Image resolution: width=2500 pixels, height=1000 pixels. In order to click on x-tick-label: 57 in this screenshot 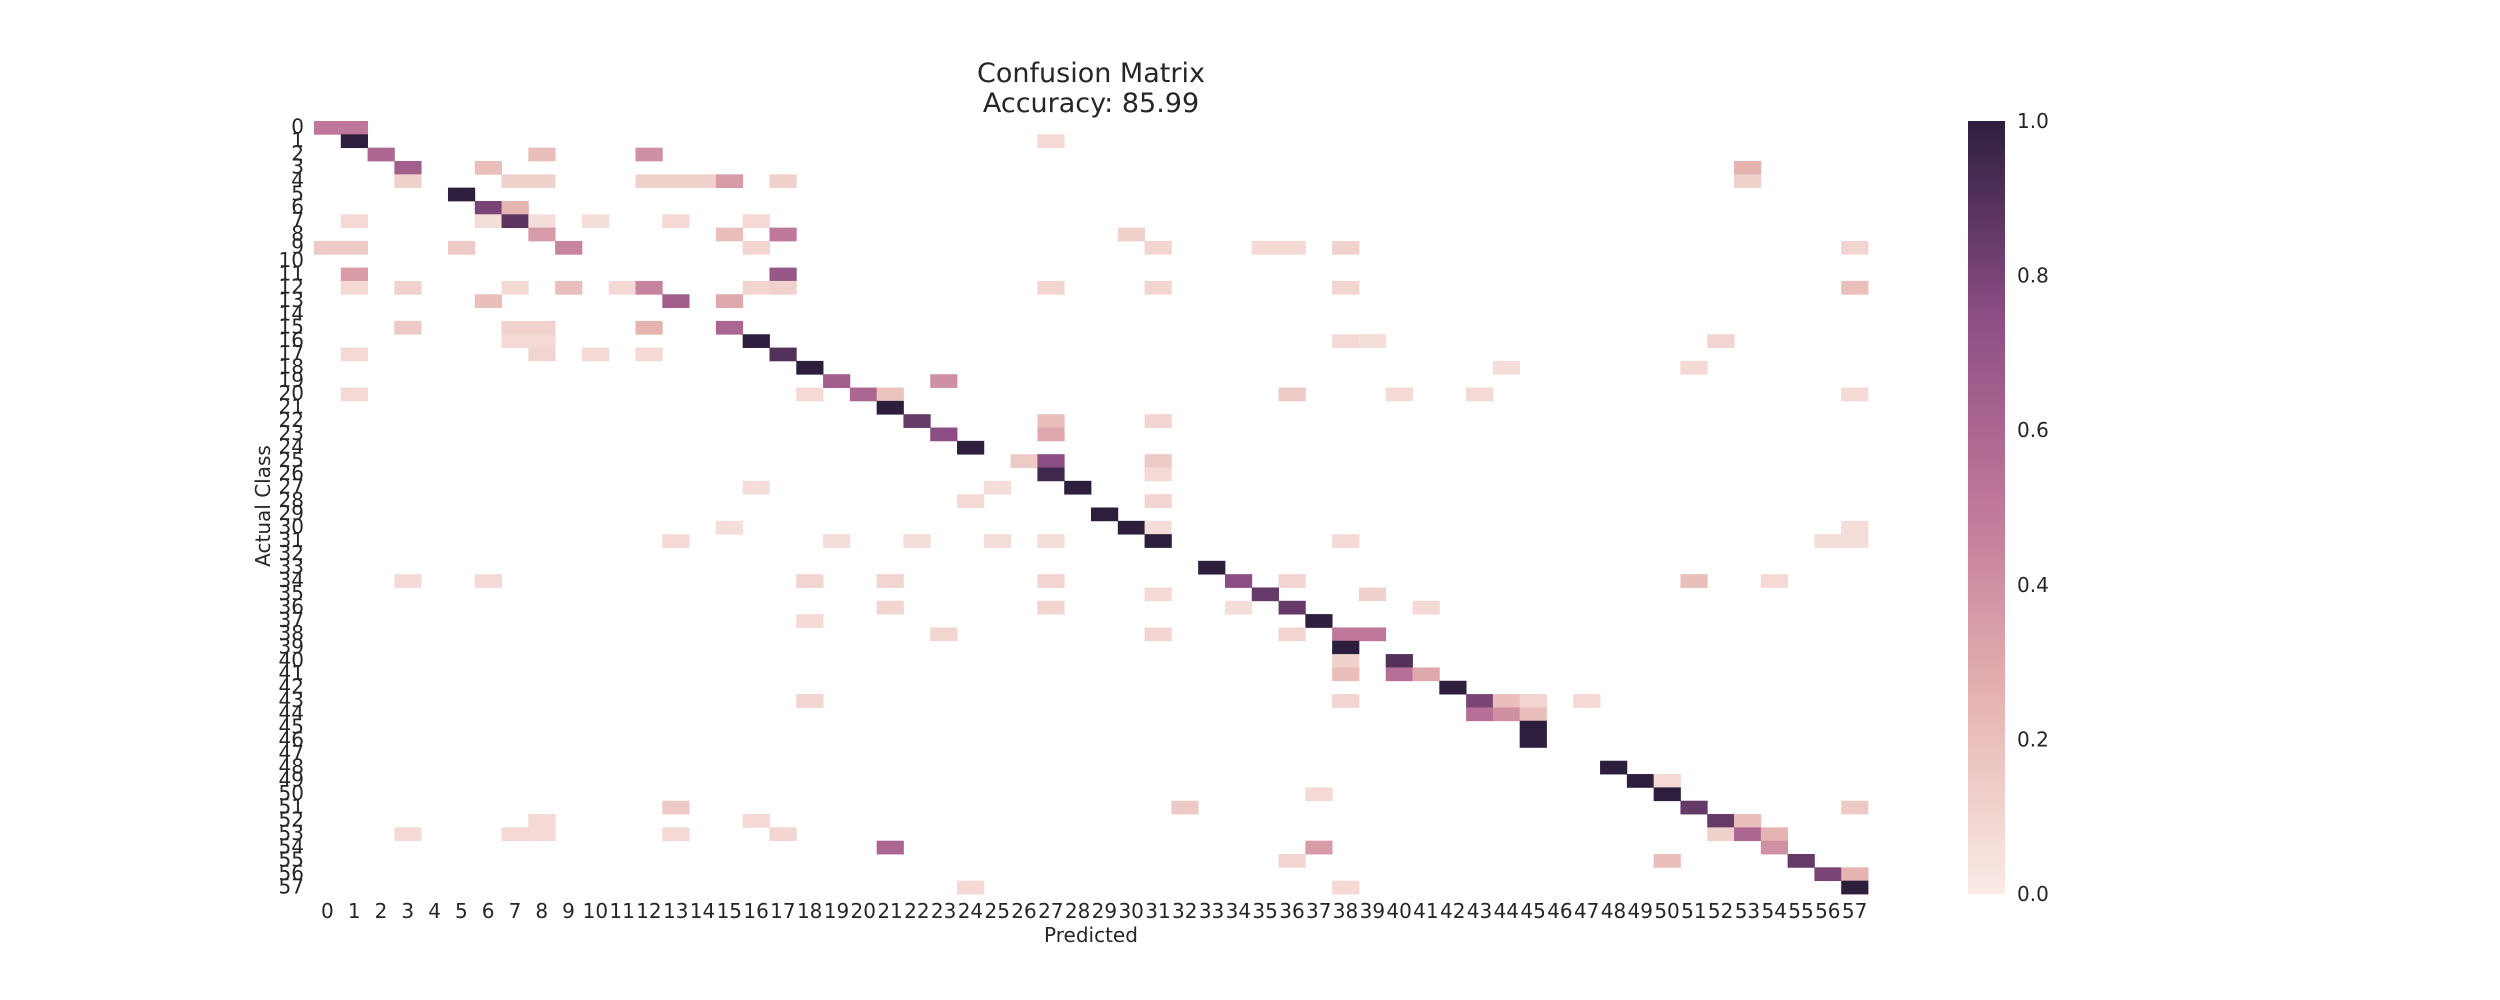, I will do `click(1854, 911)`.